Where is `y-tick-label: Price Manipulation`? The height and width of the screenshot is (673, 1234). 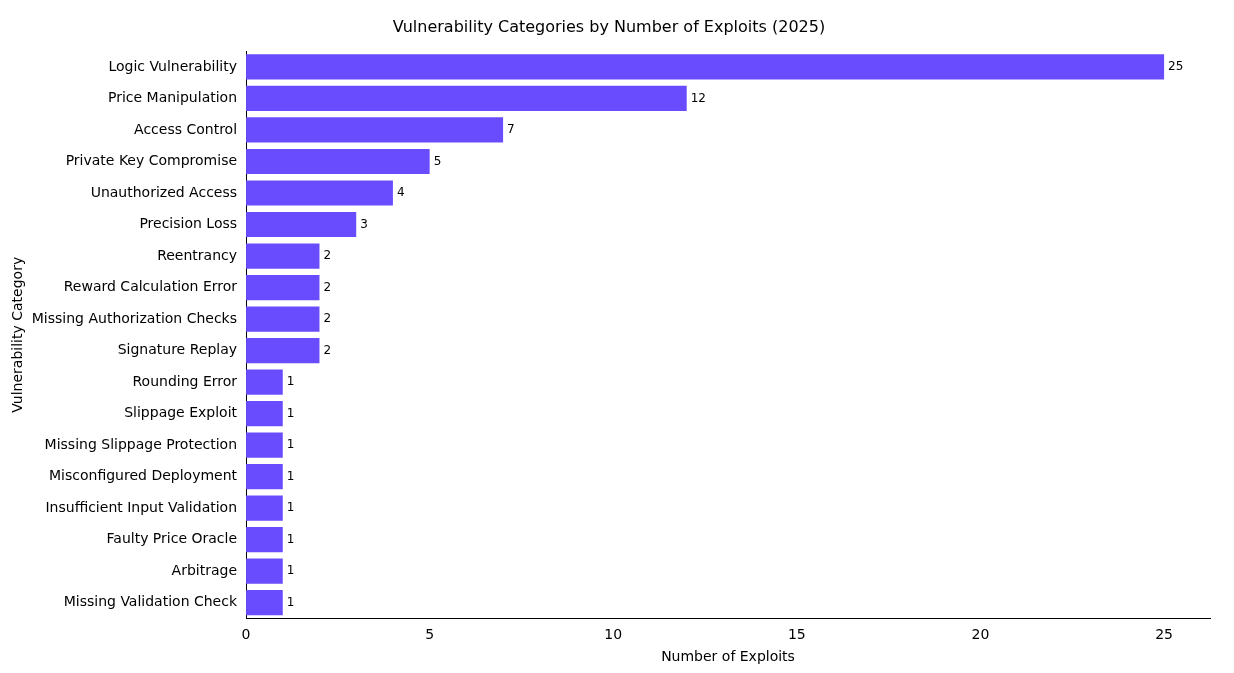 y-tick-label: Price Manipulation is located at coordinates (172, 97).